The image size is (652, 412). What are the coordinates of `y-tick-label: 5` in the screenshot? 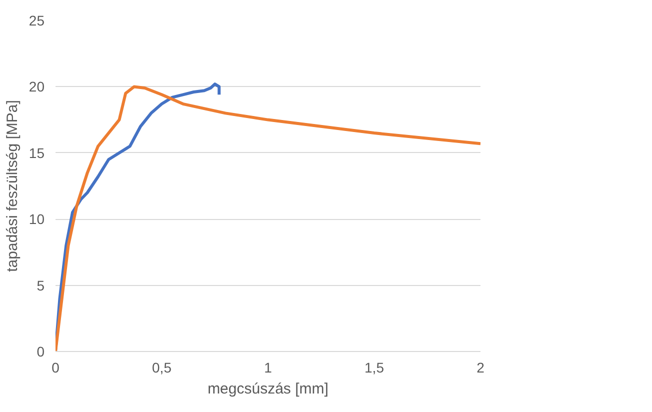 It's located at (40, 285).